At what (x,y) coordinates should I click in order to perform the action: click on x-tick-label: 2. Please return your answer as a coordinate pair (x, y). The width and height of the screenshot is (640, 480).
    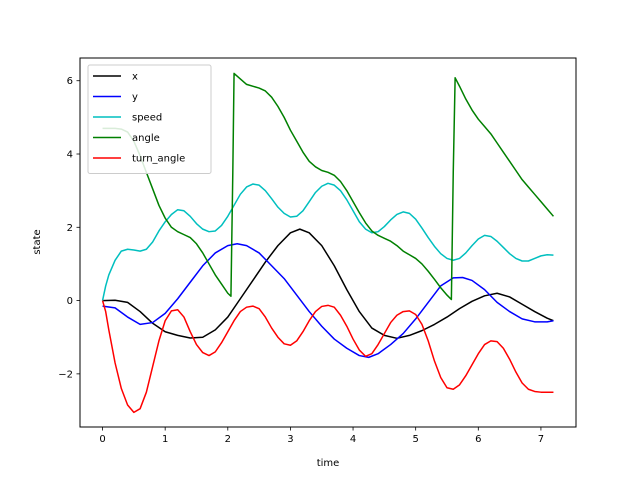
    Looking at the image, I should click on (228, 439).